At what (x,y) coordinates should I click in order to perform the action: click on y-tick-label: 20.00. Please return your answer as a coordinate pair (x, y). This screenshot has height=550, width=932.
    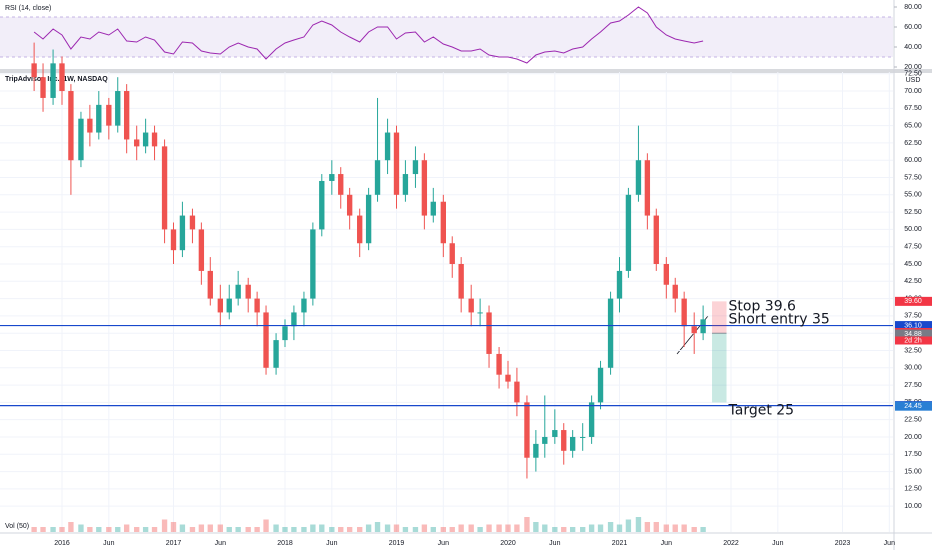
    Looking at the image, I should click on (913, 437).